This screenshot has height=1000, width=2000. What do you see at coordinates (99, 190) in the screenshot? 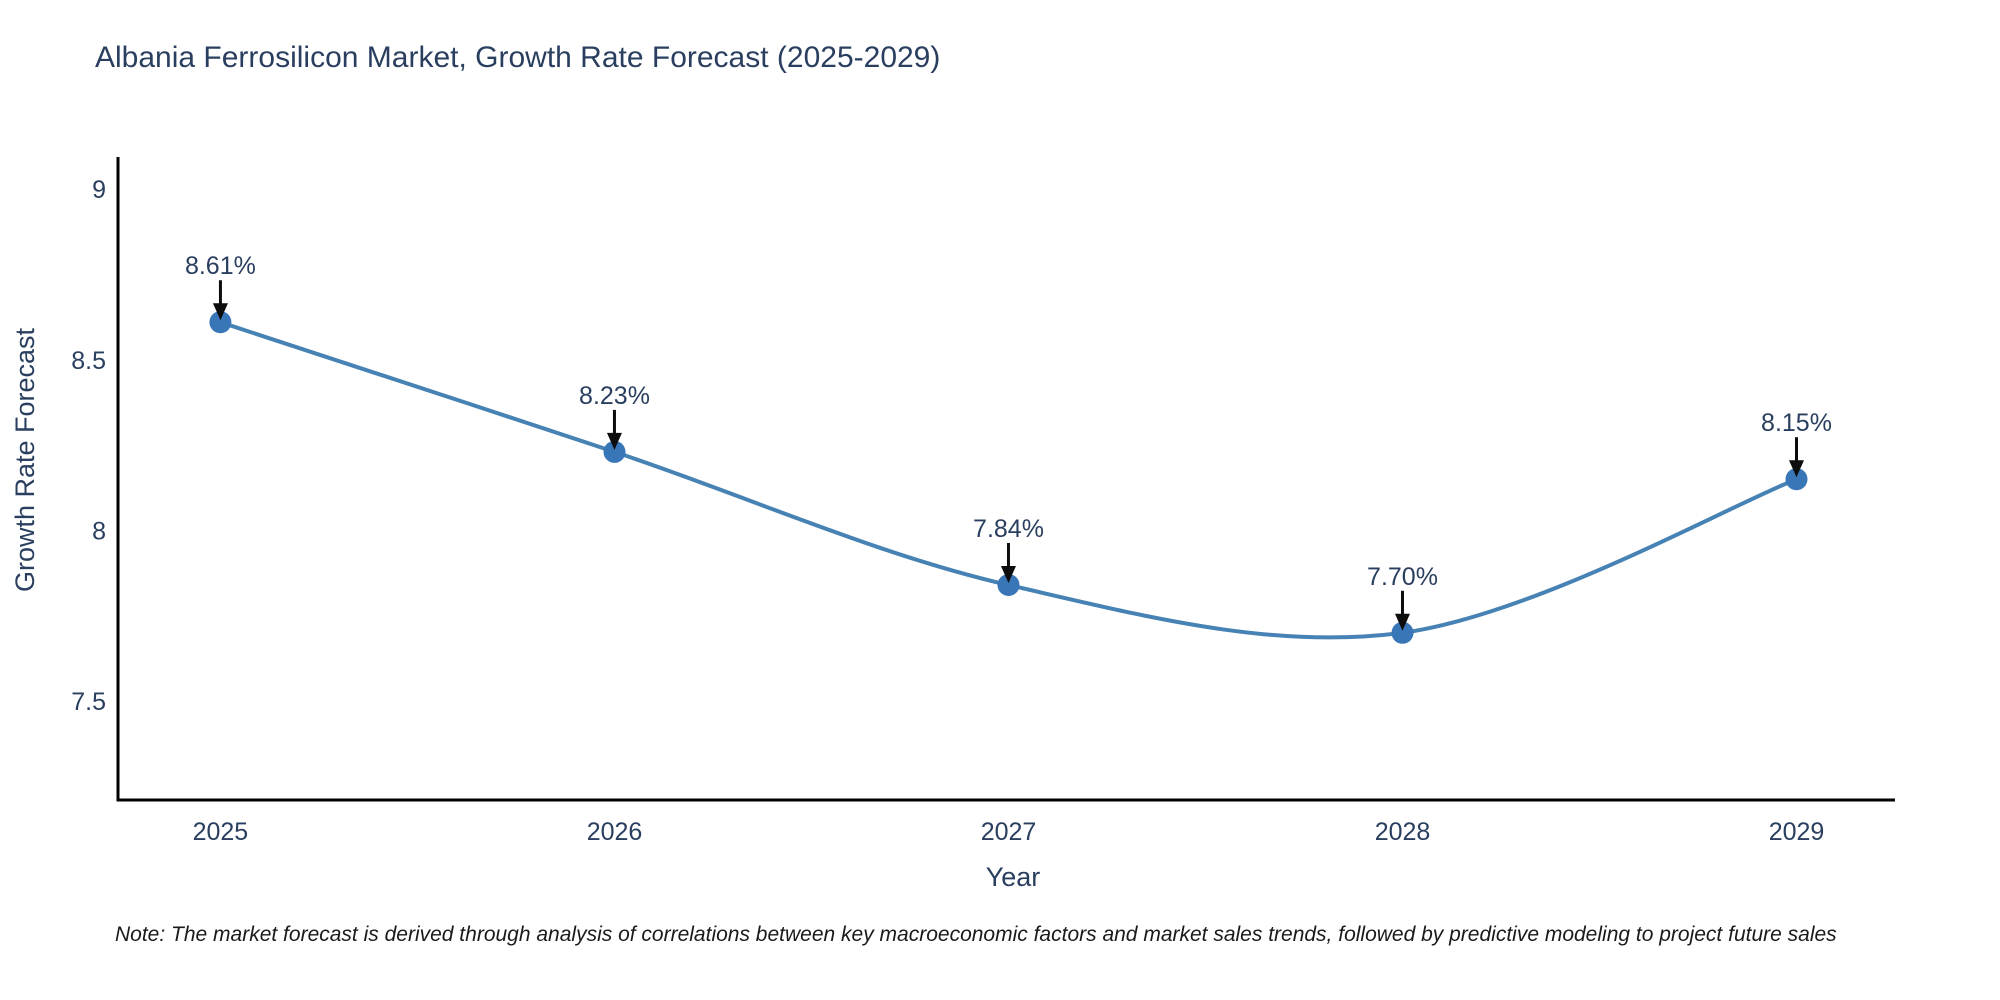
I see `y-tick-9: 9` at bounding box center [99, 190].